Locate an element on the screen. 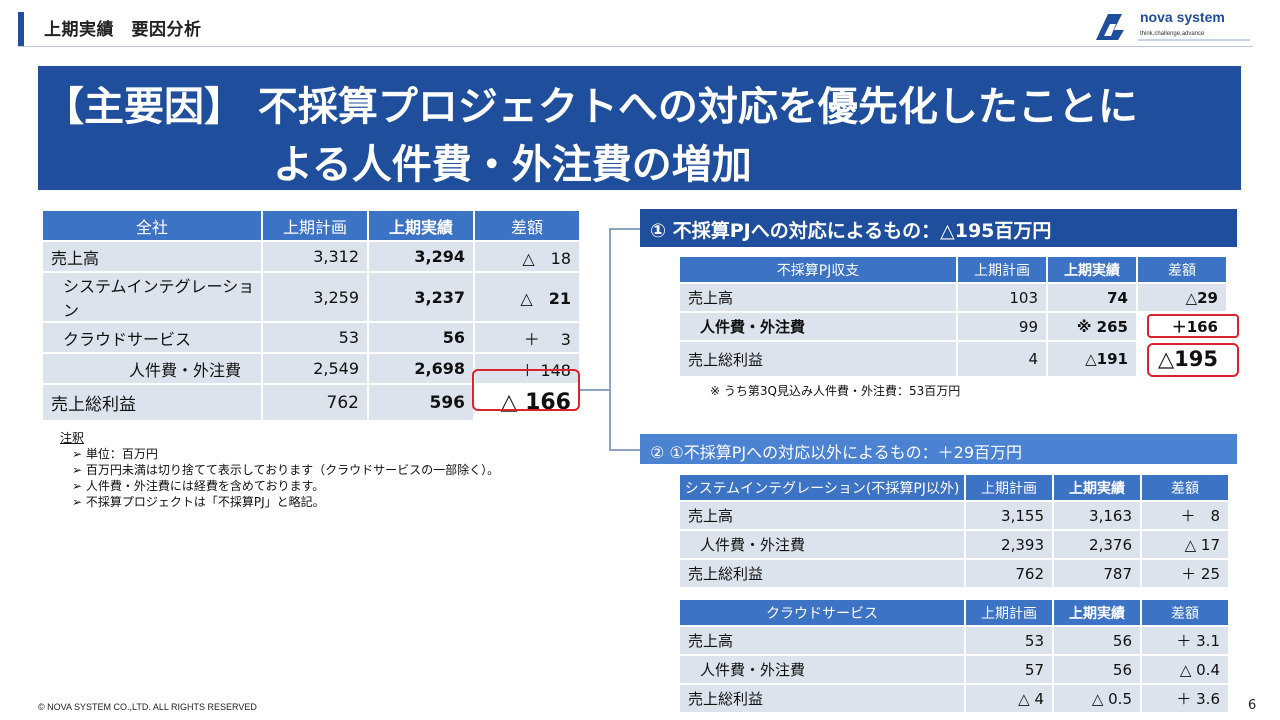 The image size is (1280, 720). plan-value: 2,549 is located at coordinates (315, 368).